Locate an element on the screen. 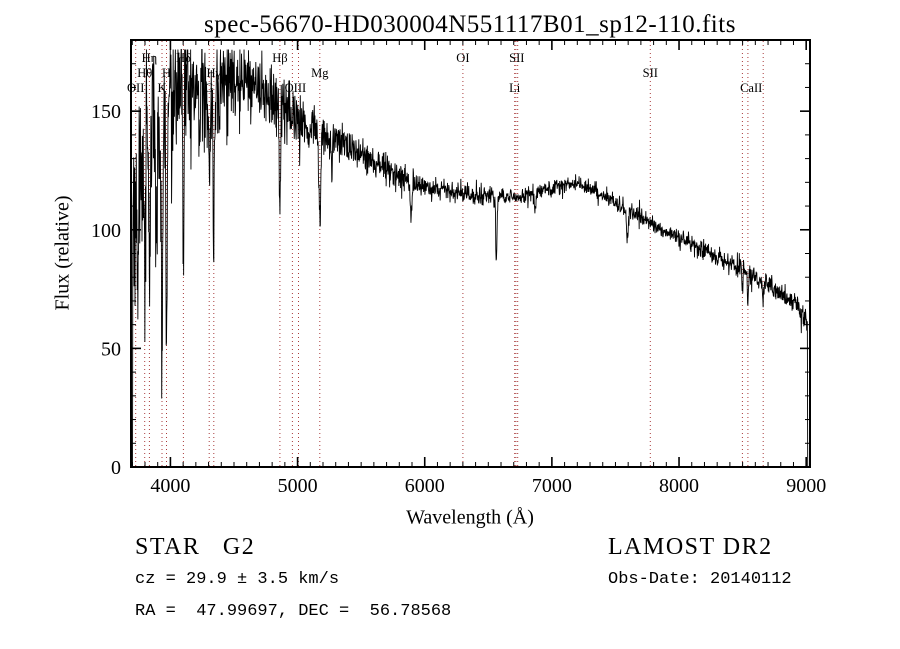  obs-date: Obs-Date: 20140112 is located at coordinates (700, 579).